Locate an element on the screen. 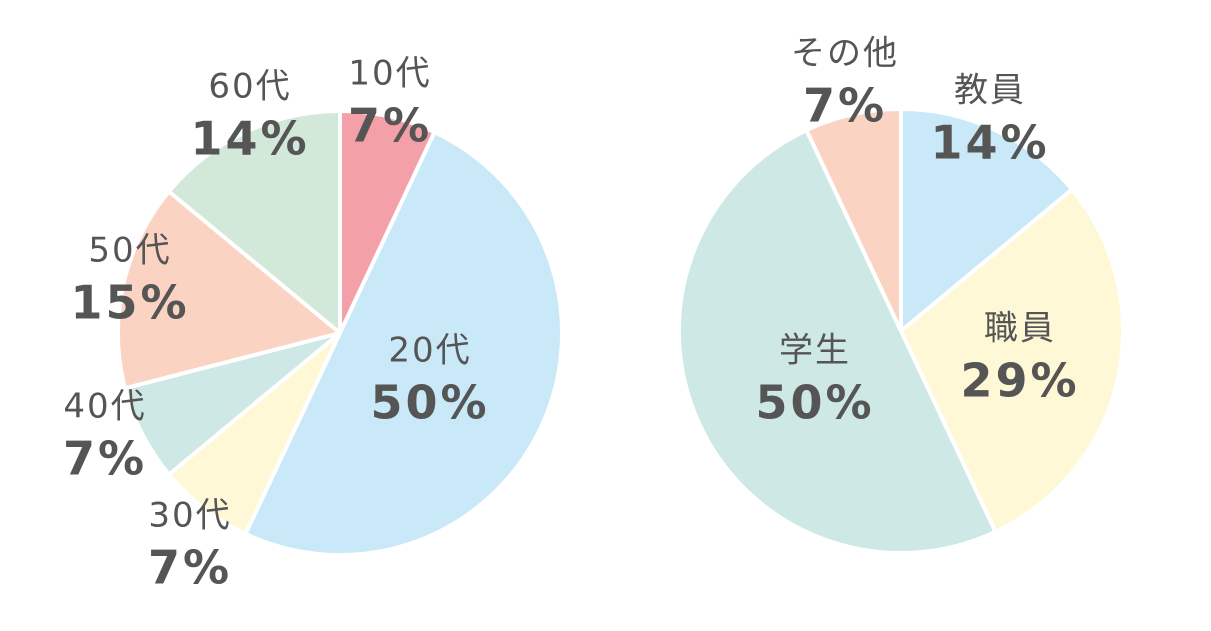  slice-label: 40代 is located at coordinates (104, 407).